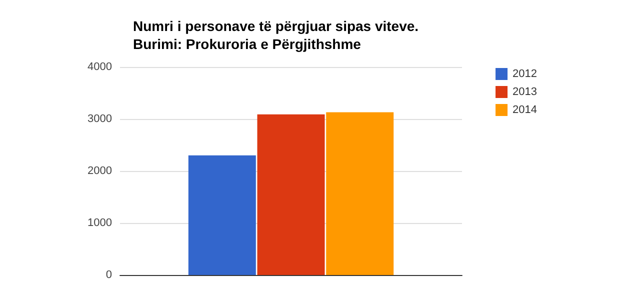 This screenshot has width=620, height=283. Describe the element at coordinates (525, 110) in the screenshot. I see `legend-label: 2014` at that location.